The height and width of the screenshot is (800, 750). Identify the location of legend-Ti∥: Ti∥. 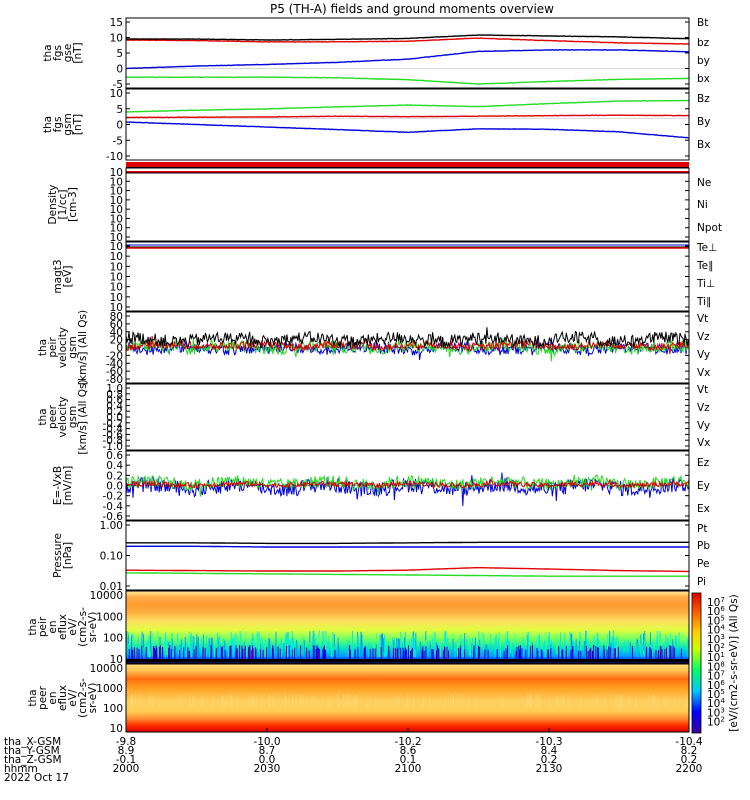
(703, 302).